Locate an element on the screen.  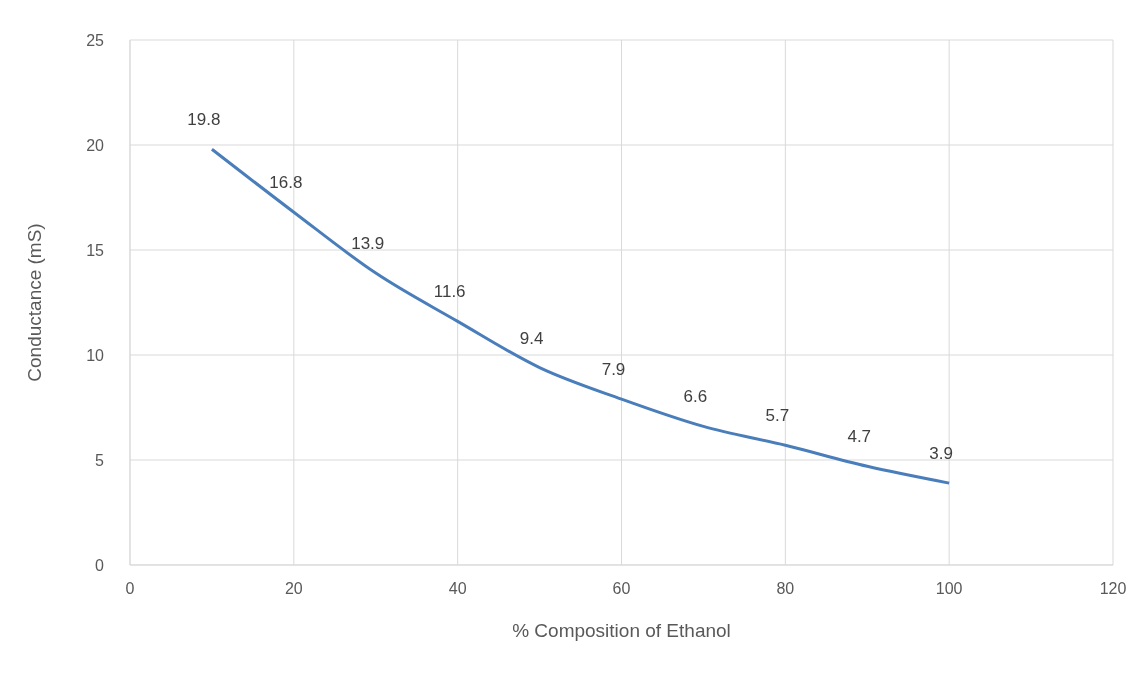
y-tick-label: 20 is located at coordinates (95, 145).